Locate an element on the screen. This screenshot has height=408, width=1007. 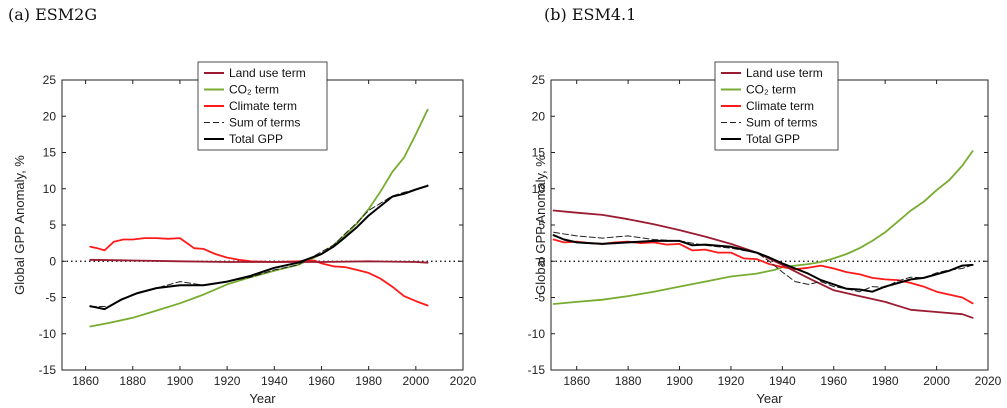
panel-title: (a) ESM2G is located at coordinates (52, 14).